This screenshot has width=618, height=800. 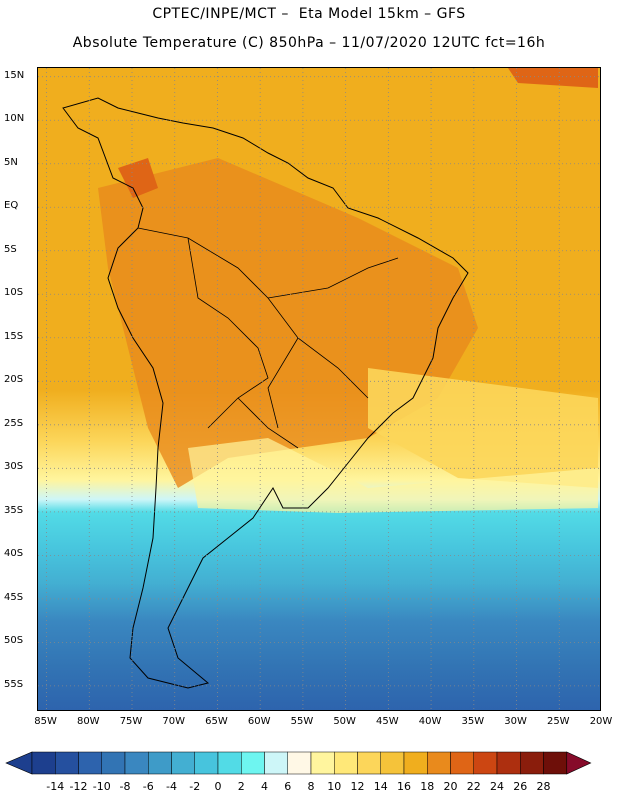 What do you see at coordinates (497, 786) in the screenshot?
I see `colorbar-tick-label: 24` at bounding box center [497, 786].